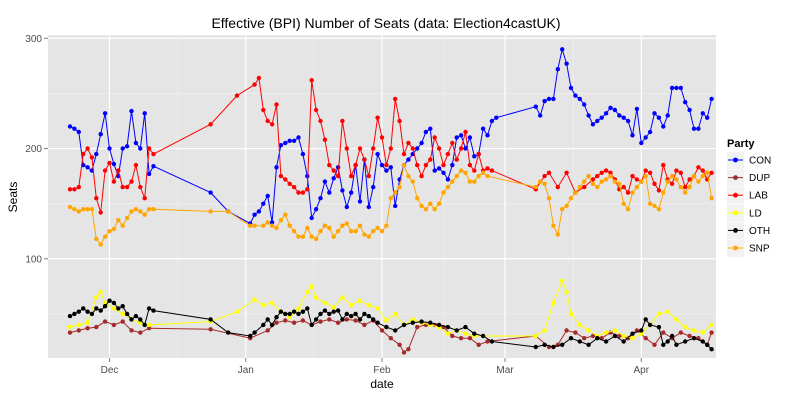  I want to click on legend-label: LD, so click(755, 213).